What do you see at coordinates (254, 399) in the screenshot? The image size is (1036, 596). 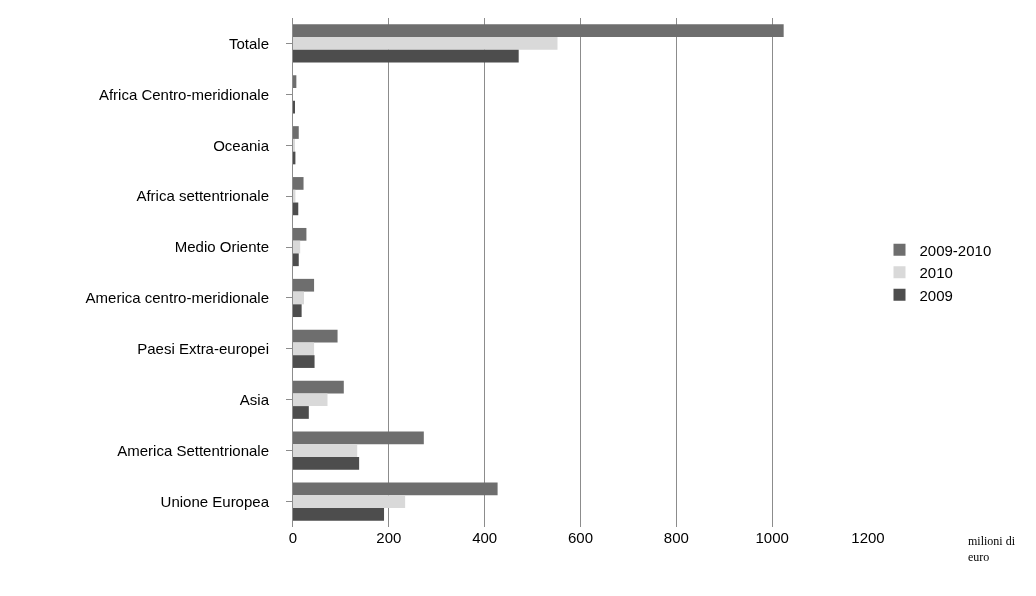 I see `y-tick-label: Asia` at bounding box center [254, 399].